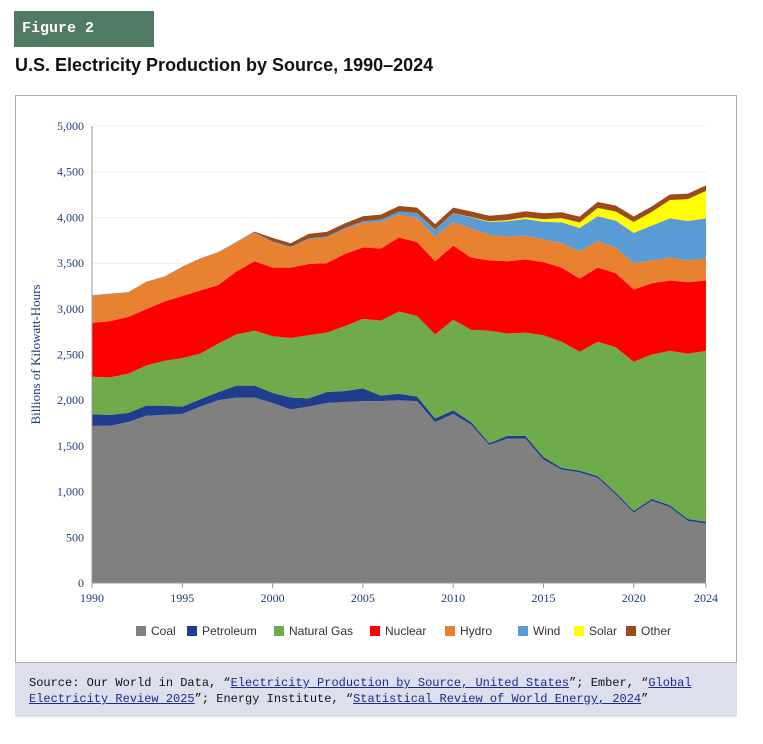  What do you see at coordinates (84, 29) in the screenshot?
I see `figure-label: Figure 2` at bounding box center [84, 29].